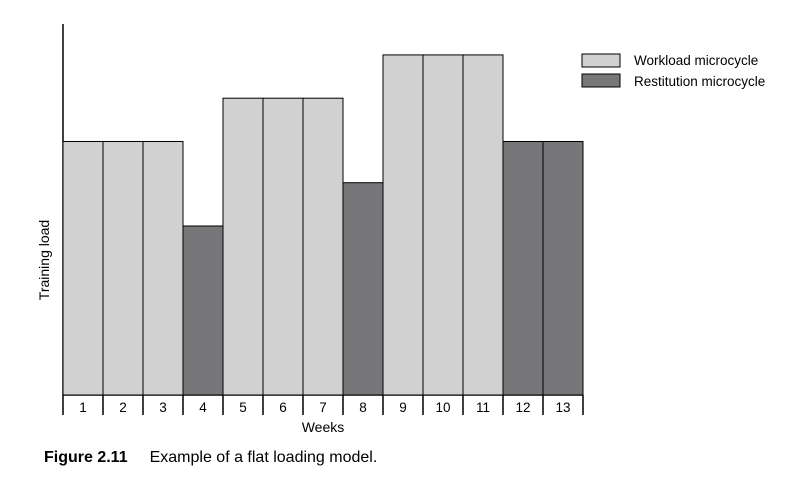 The height and width of the screenshot is (478, 795). What do you see at coordinates (163, 407) in the screenshot?
I see `x-tick-label-3: 3` at bounding box center [163, 407].